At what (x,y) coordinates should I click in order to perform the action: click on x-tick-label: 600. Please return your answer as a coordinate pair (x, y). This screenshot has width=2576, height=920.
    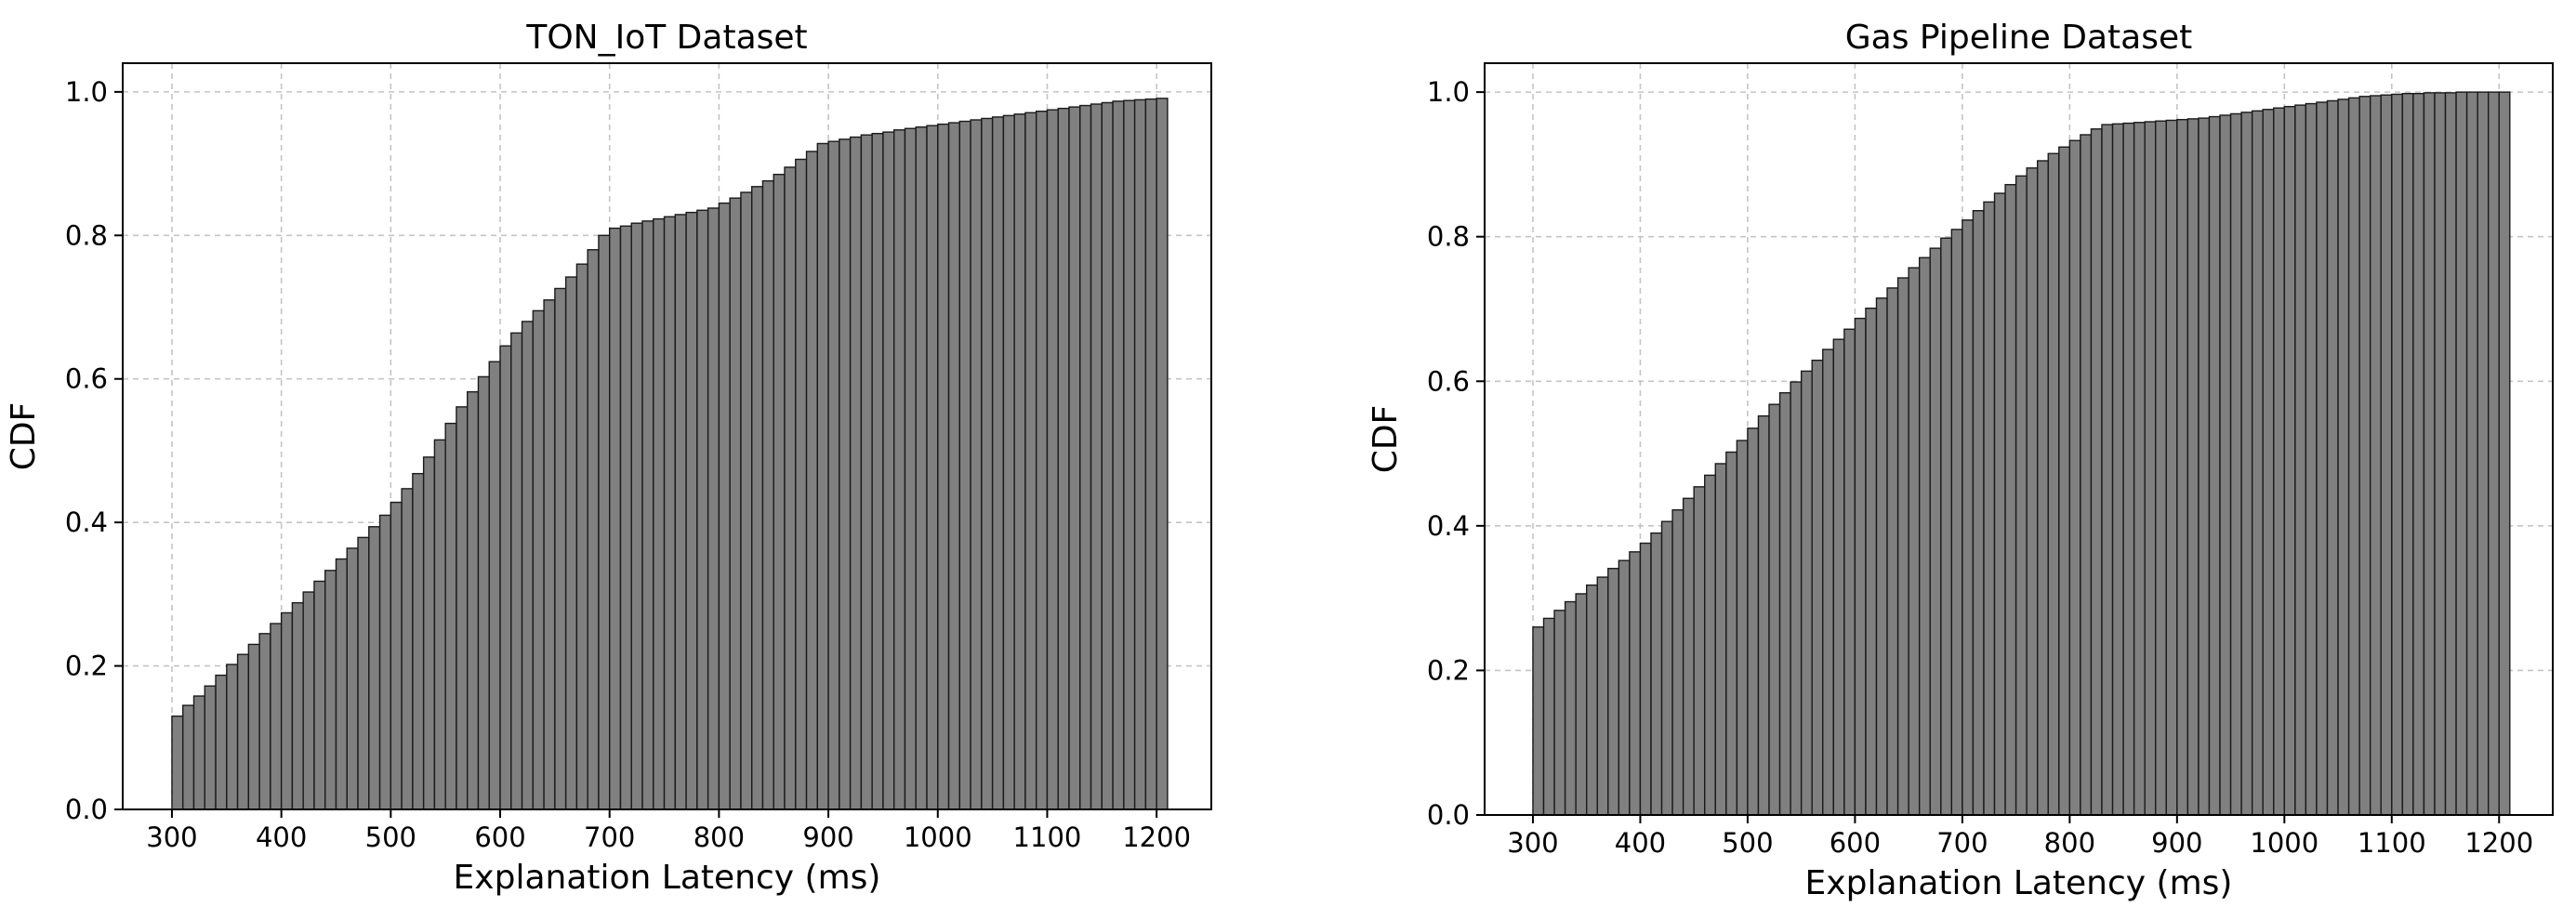
    Looking at the image, I should click on (1855, 843).